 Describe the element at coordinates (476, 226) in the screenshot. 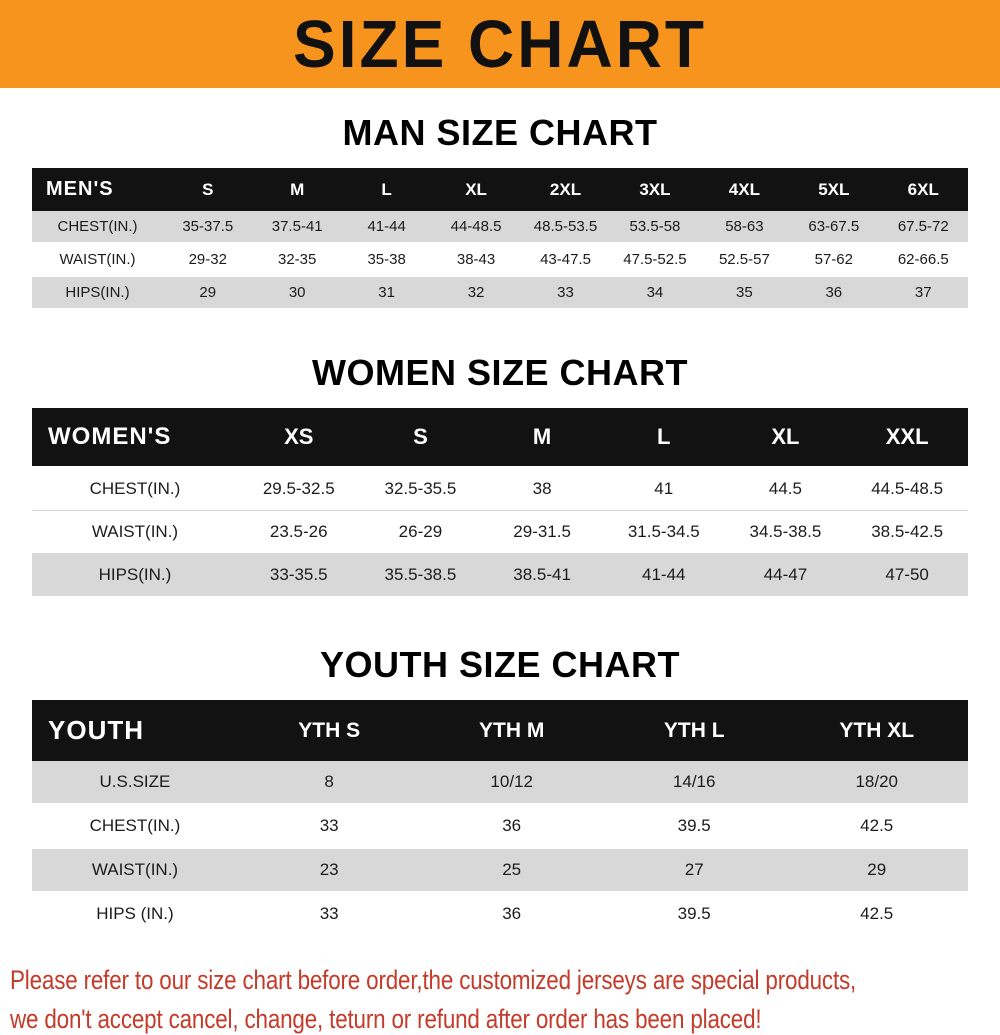

I see `size-value-cell: 44-48.5` at that location.